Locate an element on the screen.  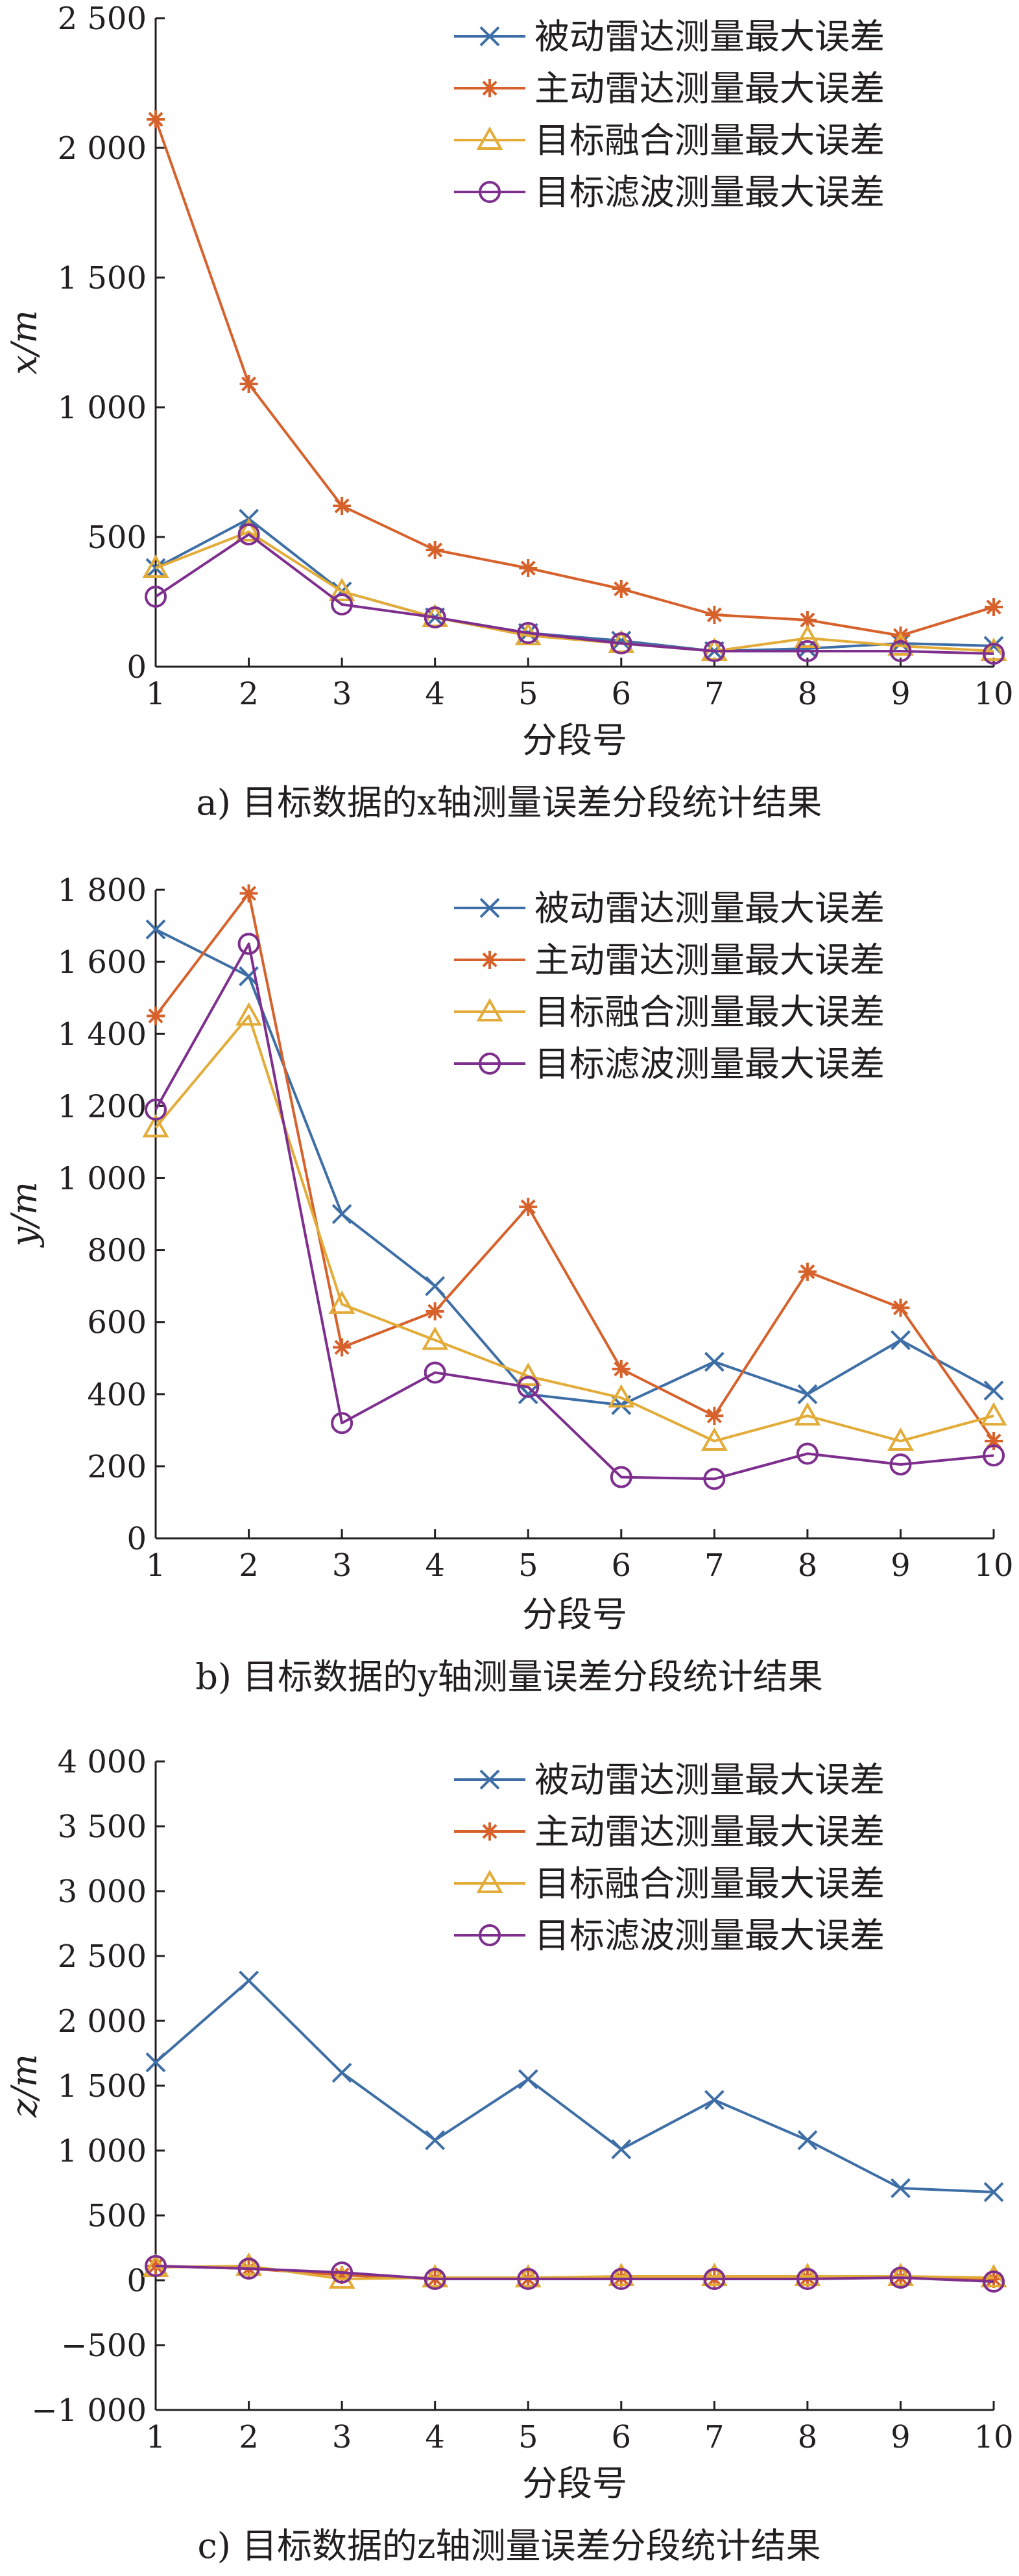
x-tick-label: 9 is located at coordinates (901, 2437).